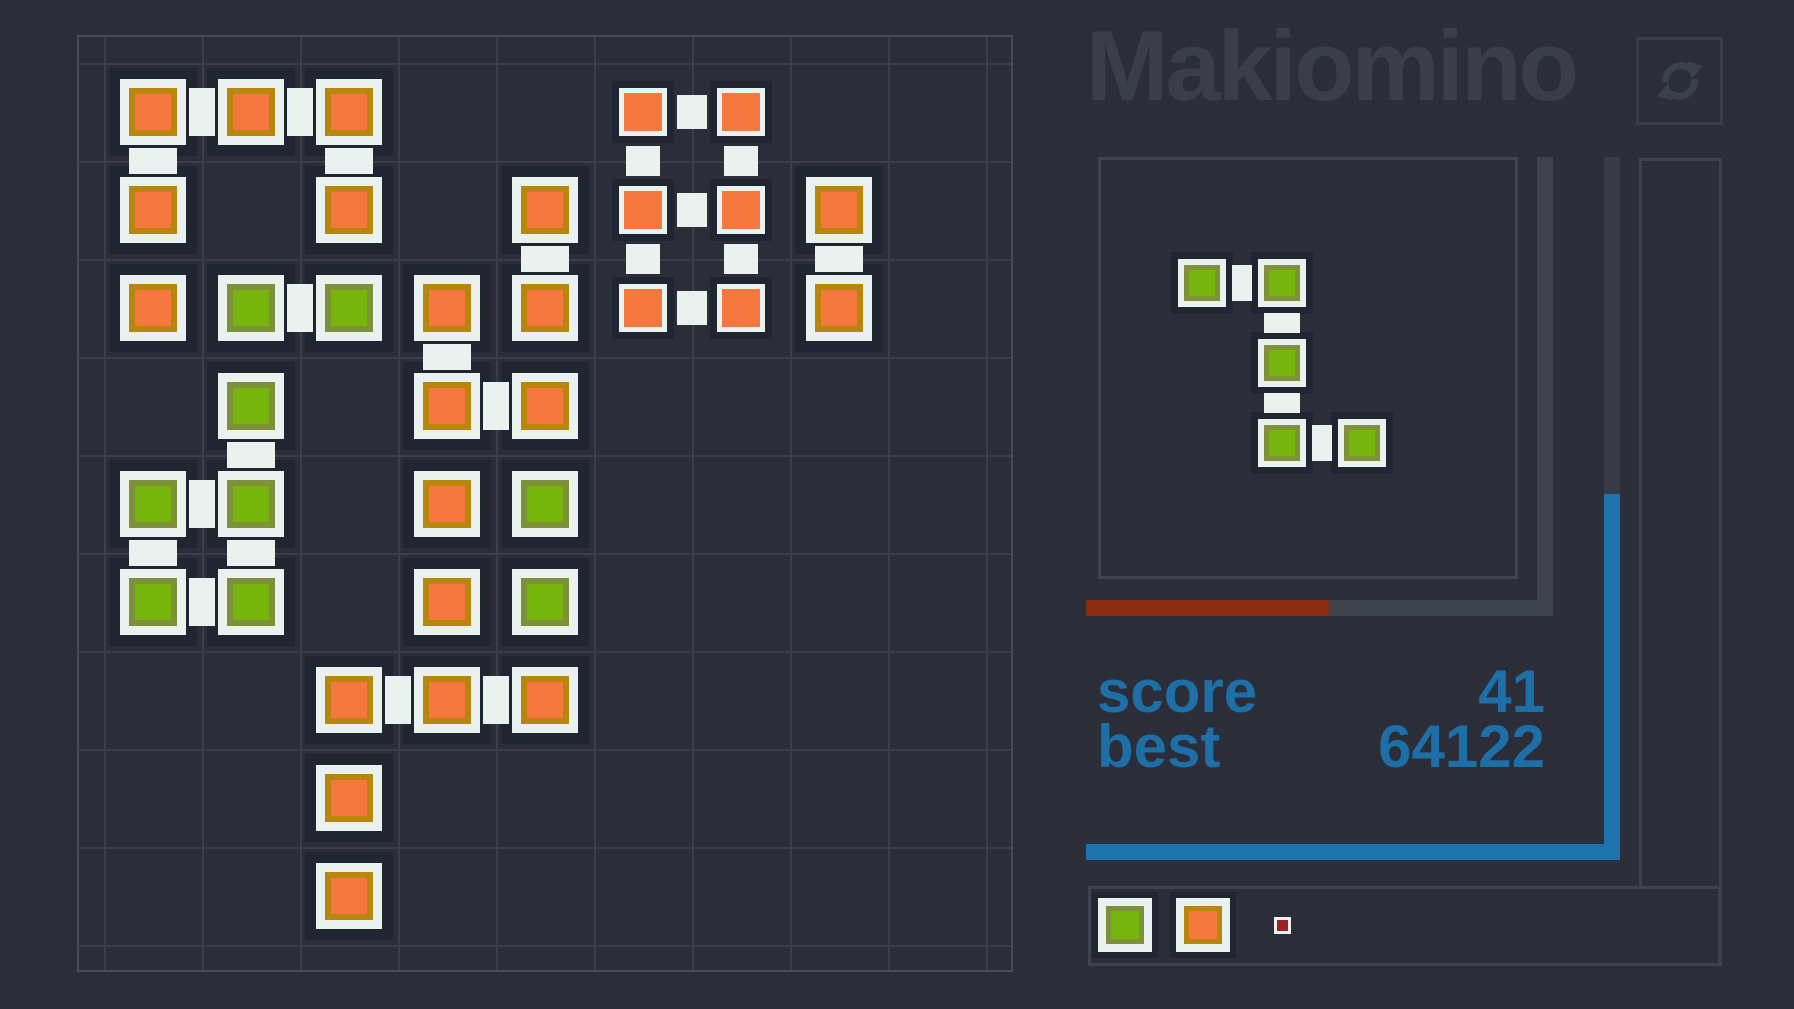  I want to click on score-block: score 41 best 64122, so click(1321, 719).